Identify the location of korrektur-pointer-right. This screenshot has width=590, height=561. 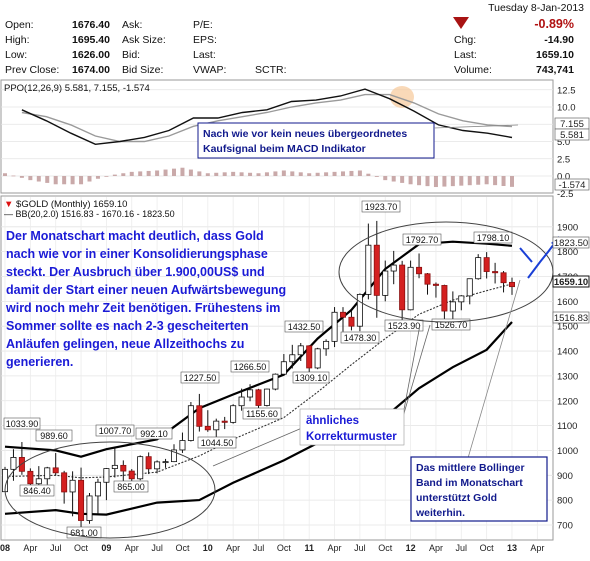
(416, 372).